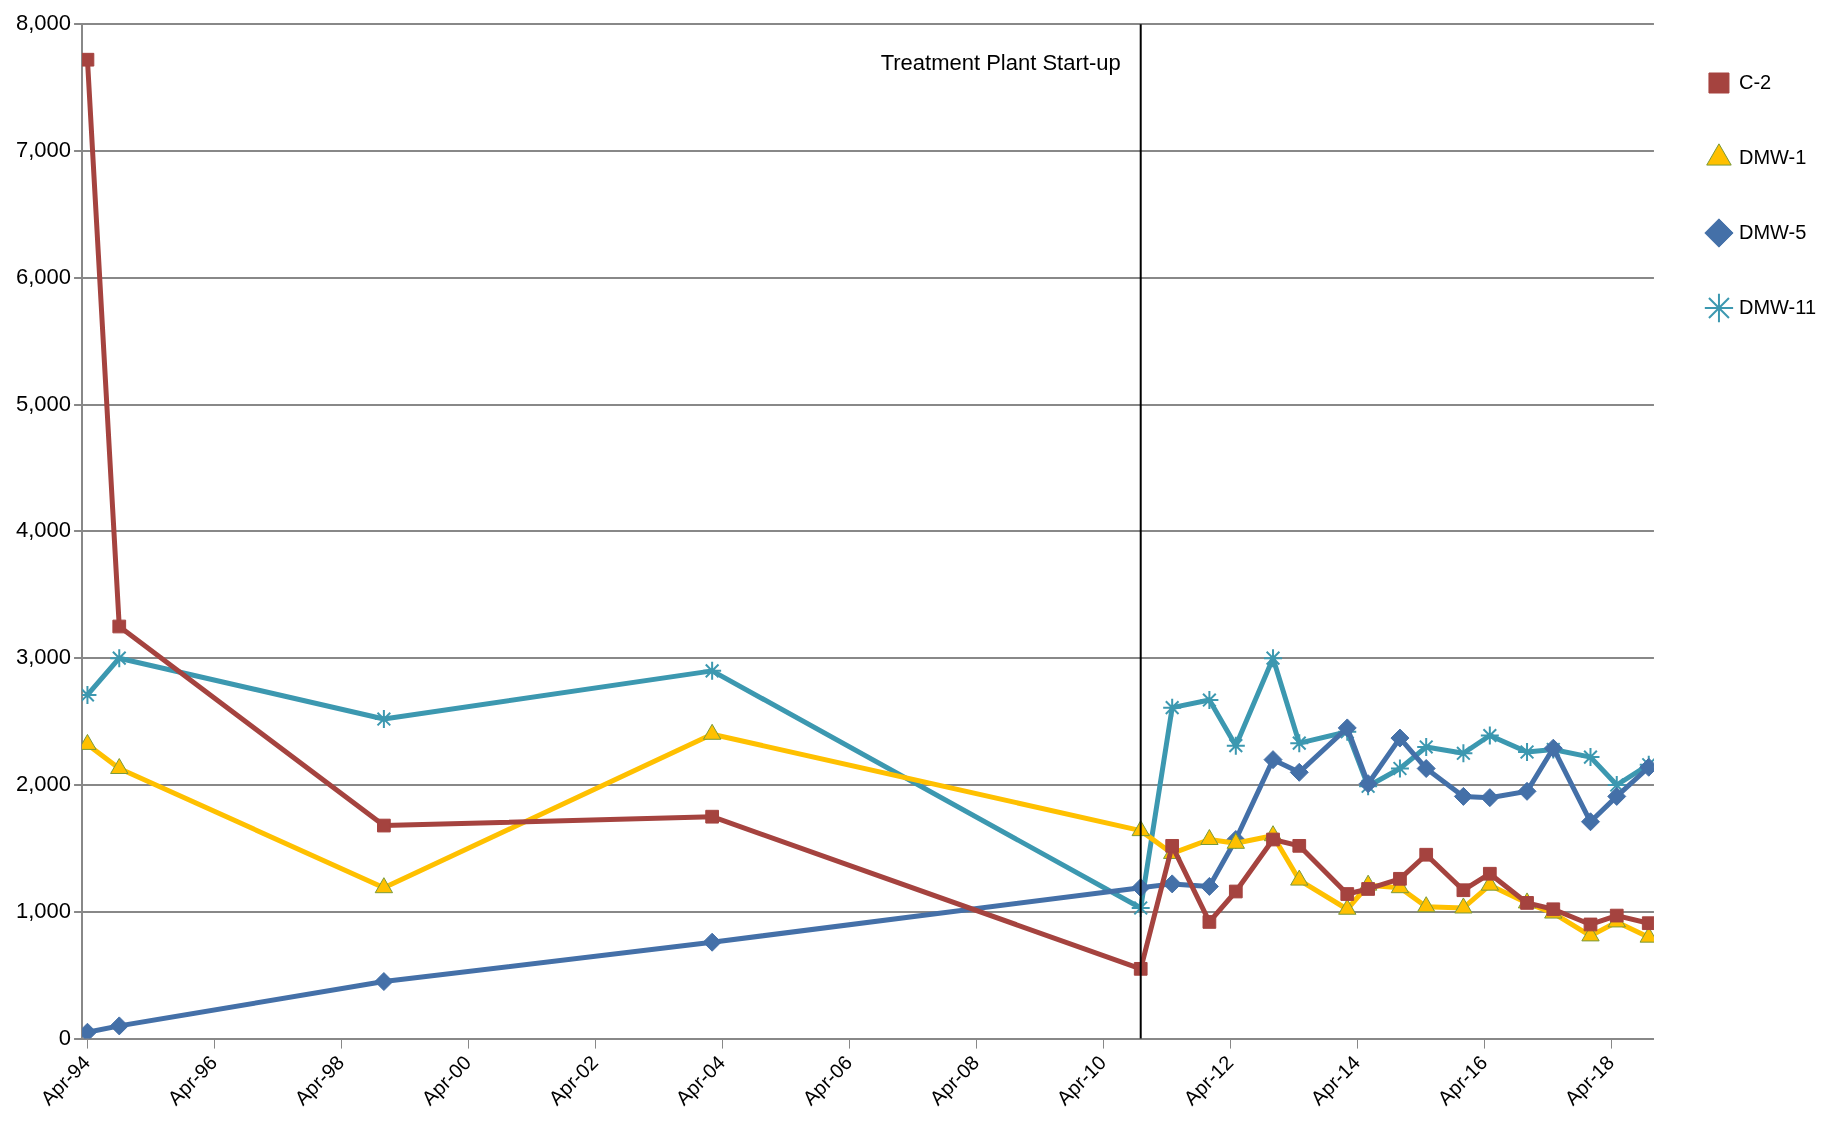 Image resolution: width=1844 pixels, height=1127 pixels. What do you see at coordinates (43, 657) in the screenshot?
I see `y-tick-label: 3,000` at bounding box center [43, 657].